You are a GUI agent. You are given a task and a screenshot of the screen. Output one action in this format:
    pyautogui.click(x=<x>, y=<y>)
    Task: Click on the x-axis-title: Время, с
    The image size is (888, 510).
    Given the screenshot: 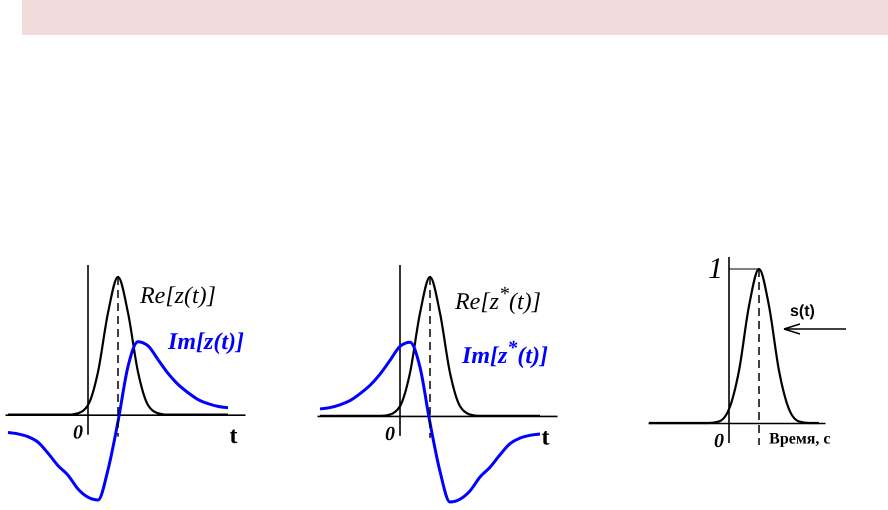 What is the action you would take?
    pyautogui.click(x=799, y=439)
    